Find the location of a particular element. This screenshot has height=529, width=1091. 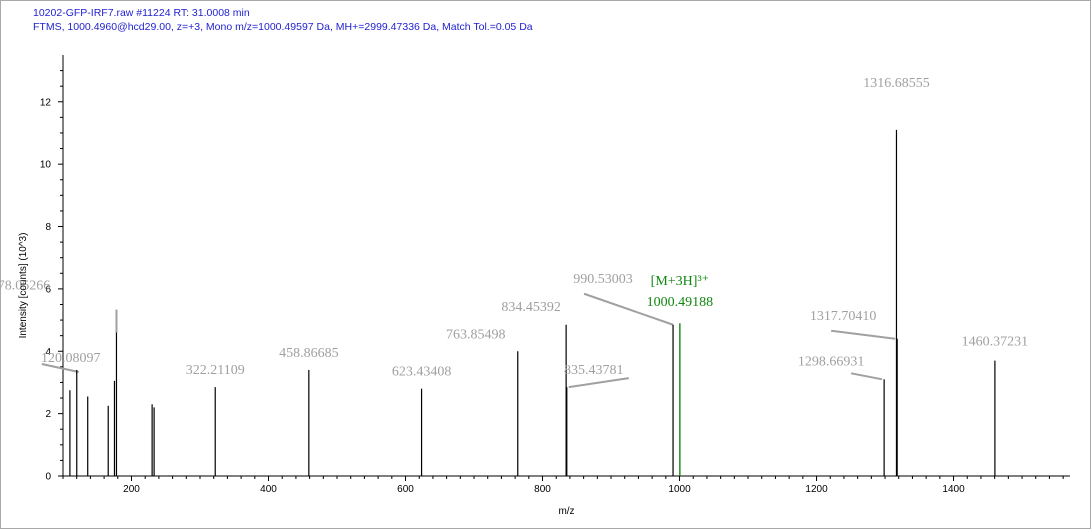

x-tick-label: 400 is located at coordinates (268, 489).